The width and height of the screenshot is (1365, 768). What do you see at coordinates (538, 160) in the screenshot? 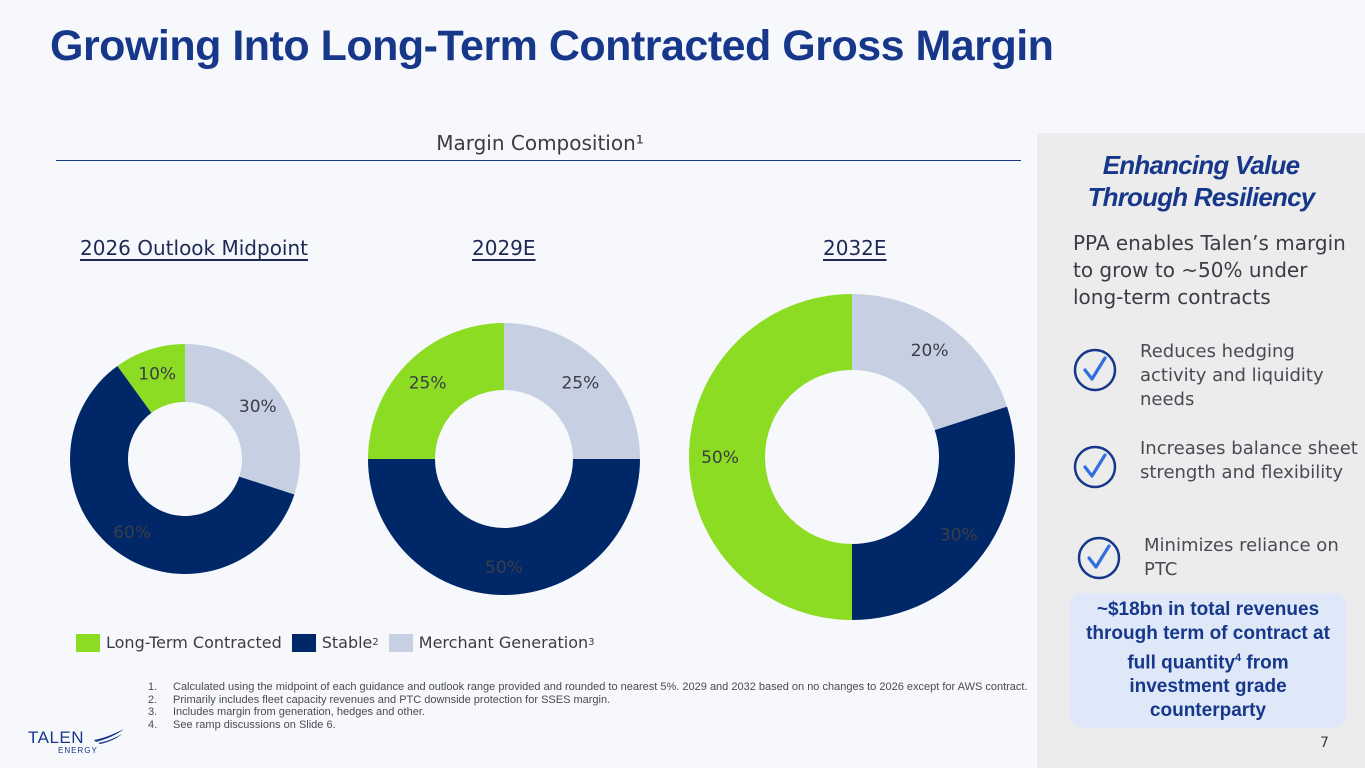
I see `composition-divider` at bounding box center [538, 160].